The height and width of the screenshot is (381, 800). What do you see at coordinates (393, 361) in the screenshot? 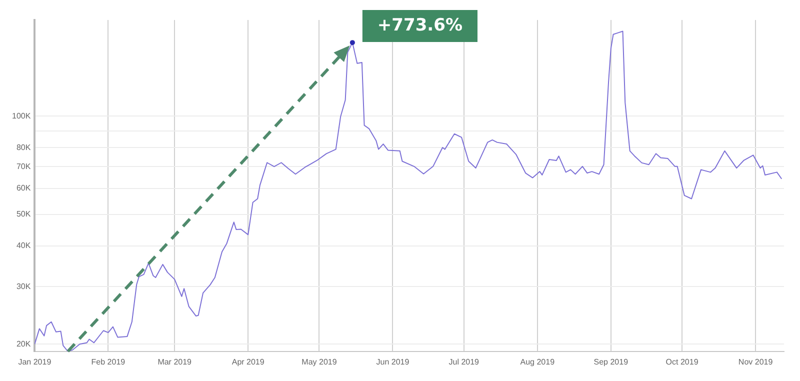
I see `x-tick-label: Jun 2019` at bounding box center [393, 361].